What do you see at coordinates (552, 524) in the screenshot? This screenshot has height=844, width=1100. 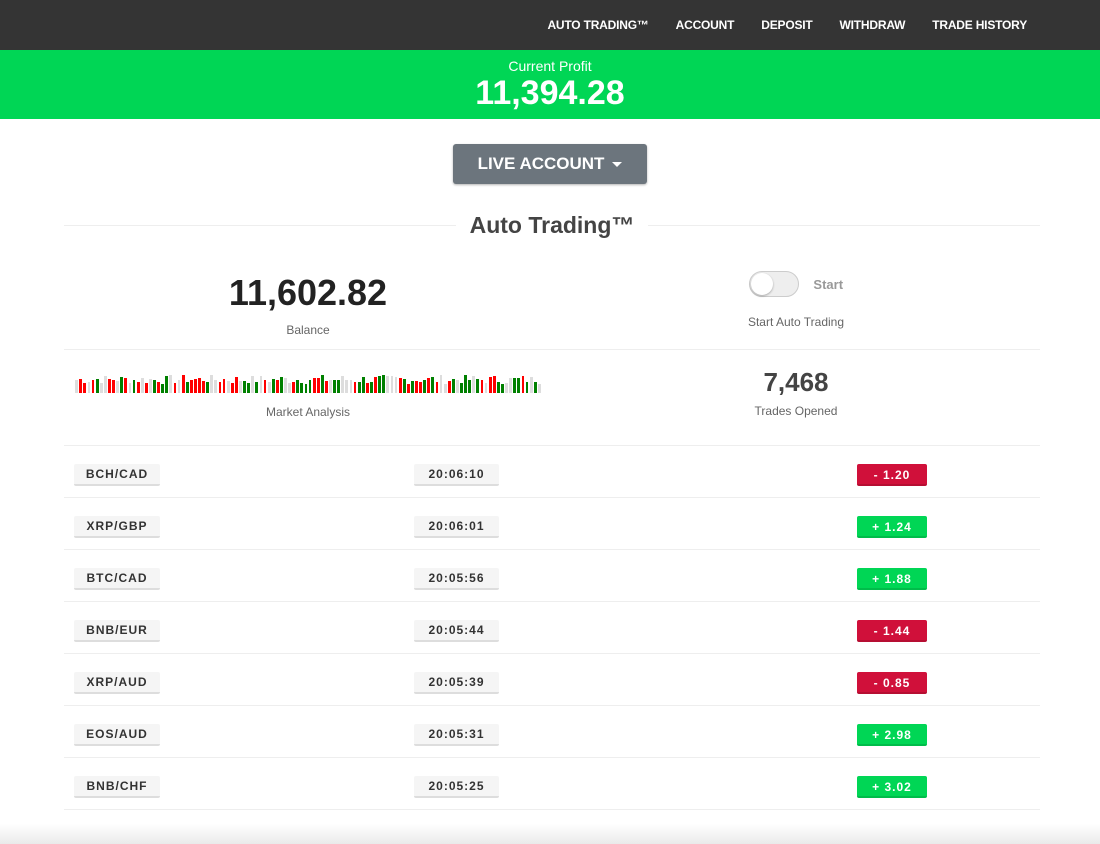 I see `trade-row: XRP/GBP 20:06:01 + 1.24` at bounding box center [552, 524].